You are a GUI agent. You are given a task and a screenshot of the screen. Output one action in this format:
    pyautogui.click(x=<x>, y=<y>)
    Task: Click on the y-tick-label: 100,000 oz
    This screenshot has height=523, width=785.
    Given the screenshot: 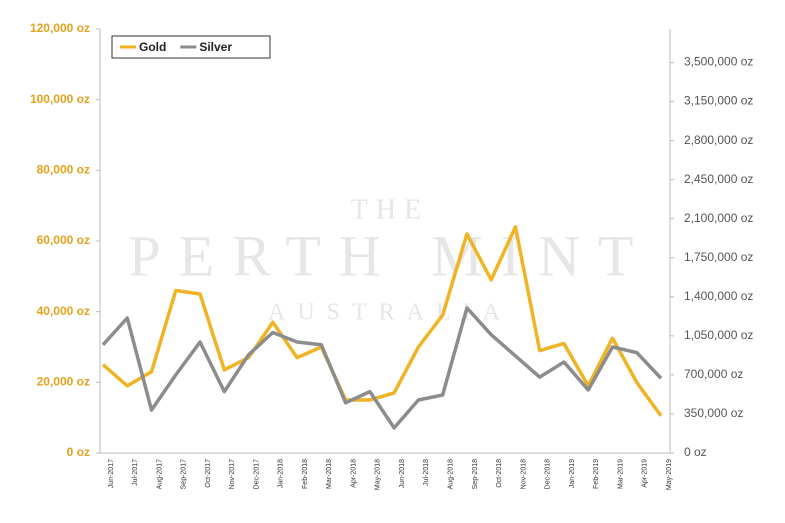 What is the action you would take?
    pyautogui.click(x=60, y=99)
    